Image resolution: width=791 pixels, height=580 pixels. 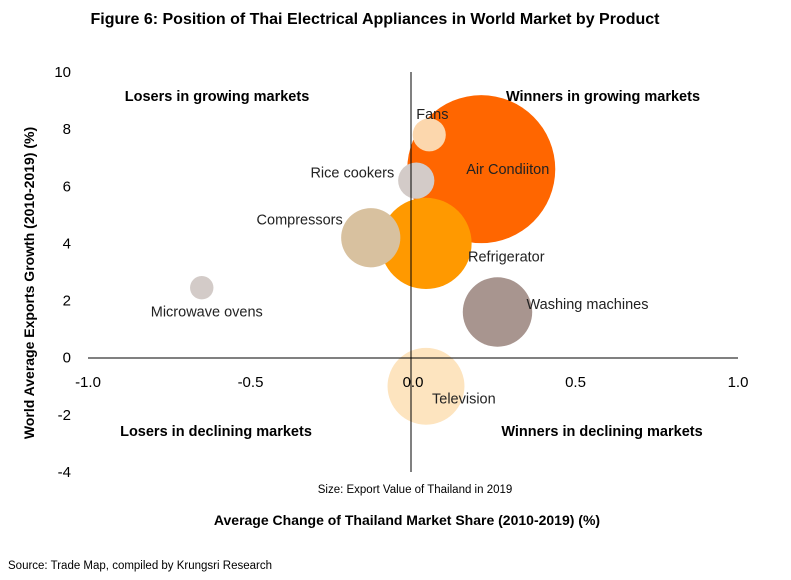 What do you see at coordinates (207, 313) in the screenshot?
I see `point-label-microwave-ovens: Microwave ovens` at bounding box center [207, 313].